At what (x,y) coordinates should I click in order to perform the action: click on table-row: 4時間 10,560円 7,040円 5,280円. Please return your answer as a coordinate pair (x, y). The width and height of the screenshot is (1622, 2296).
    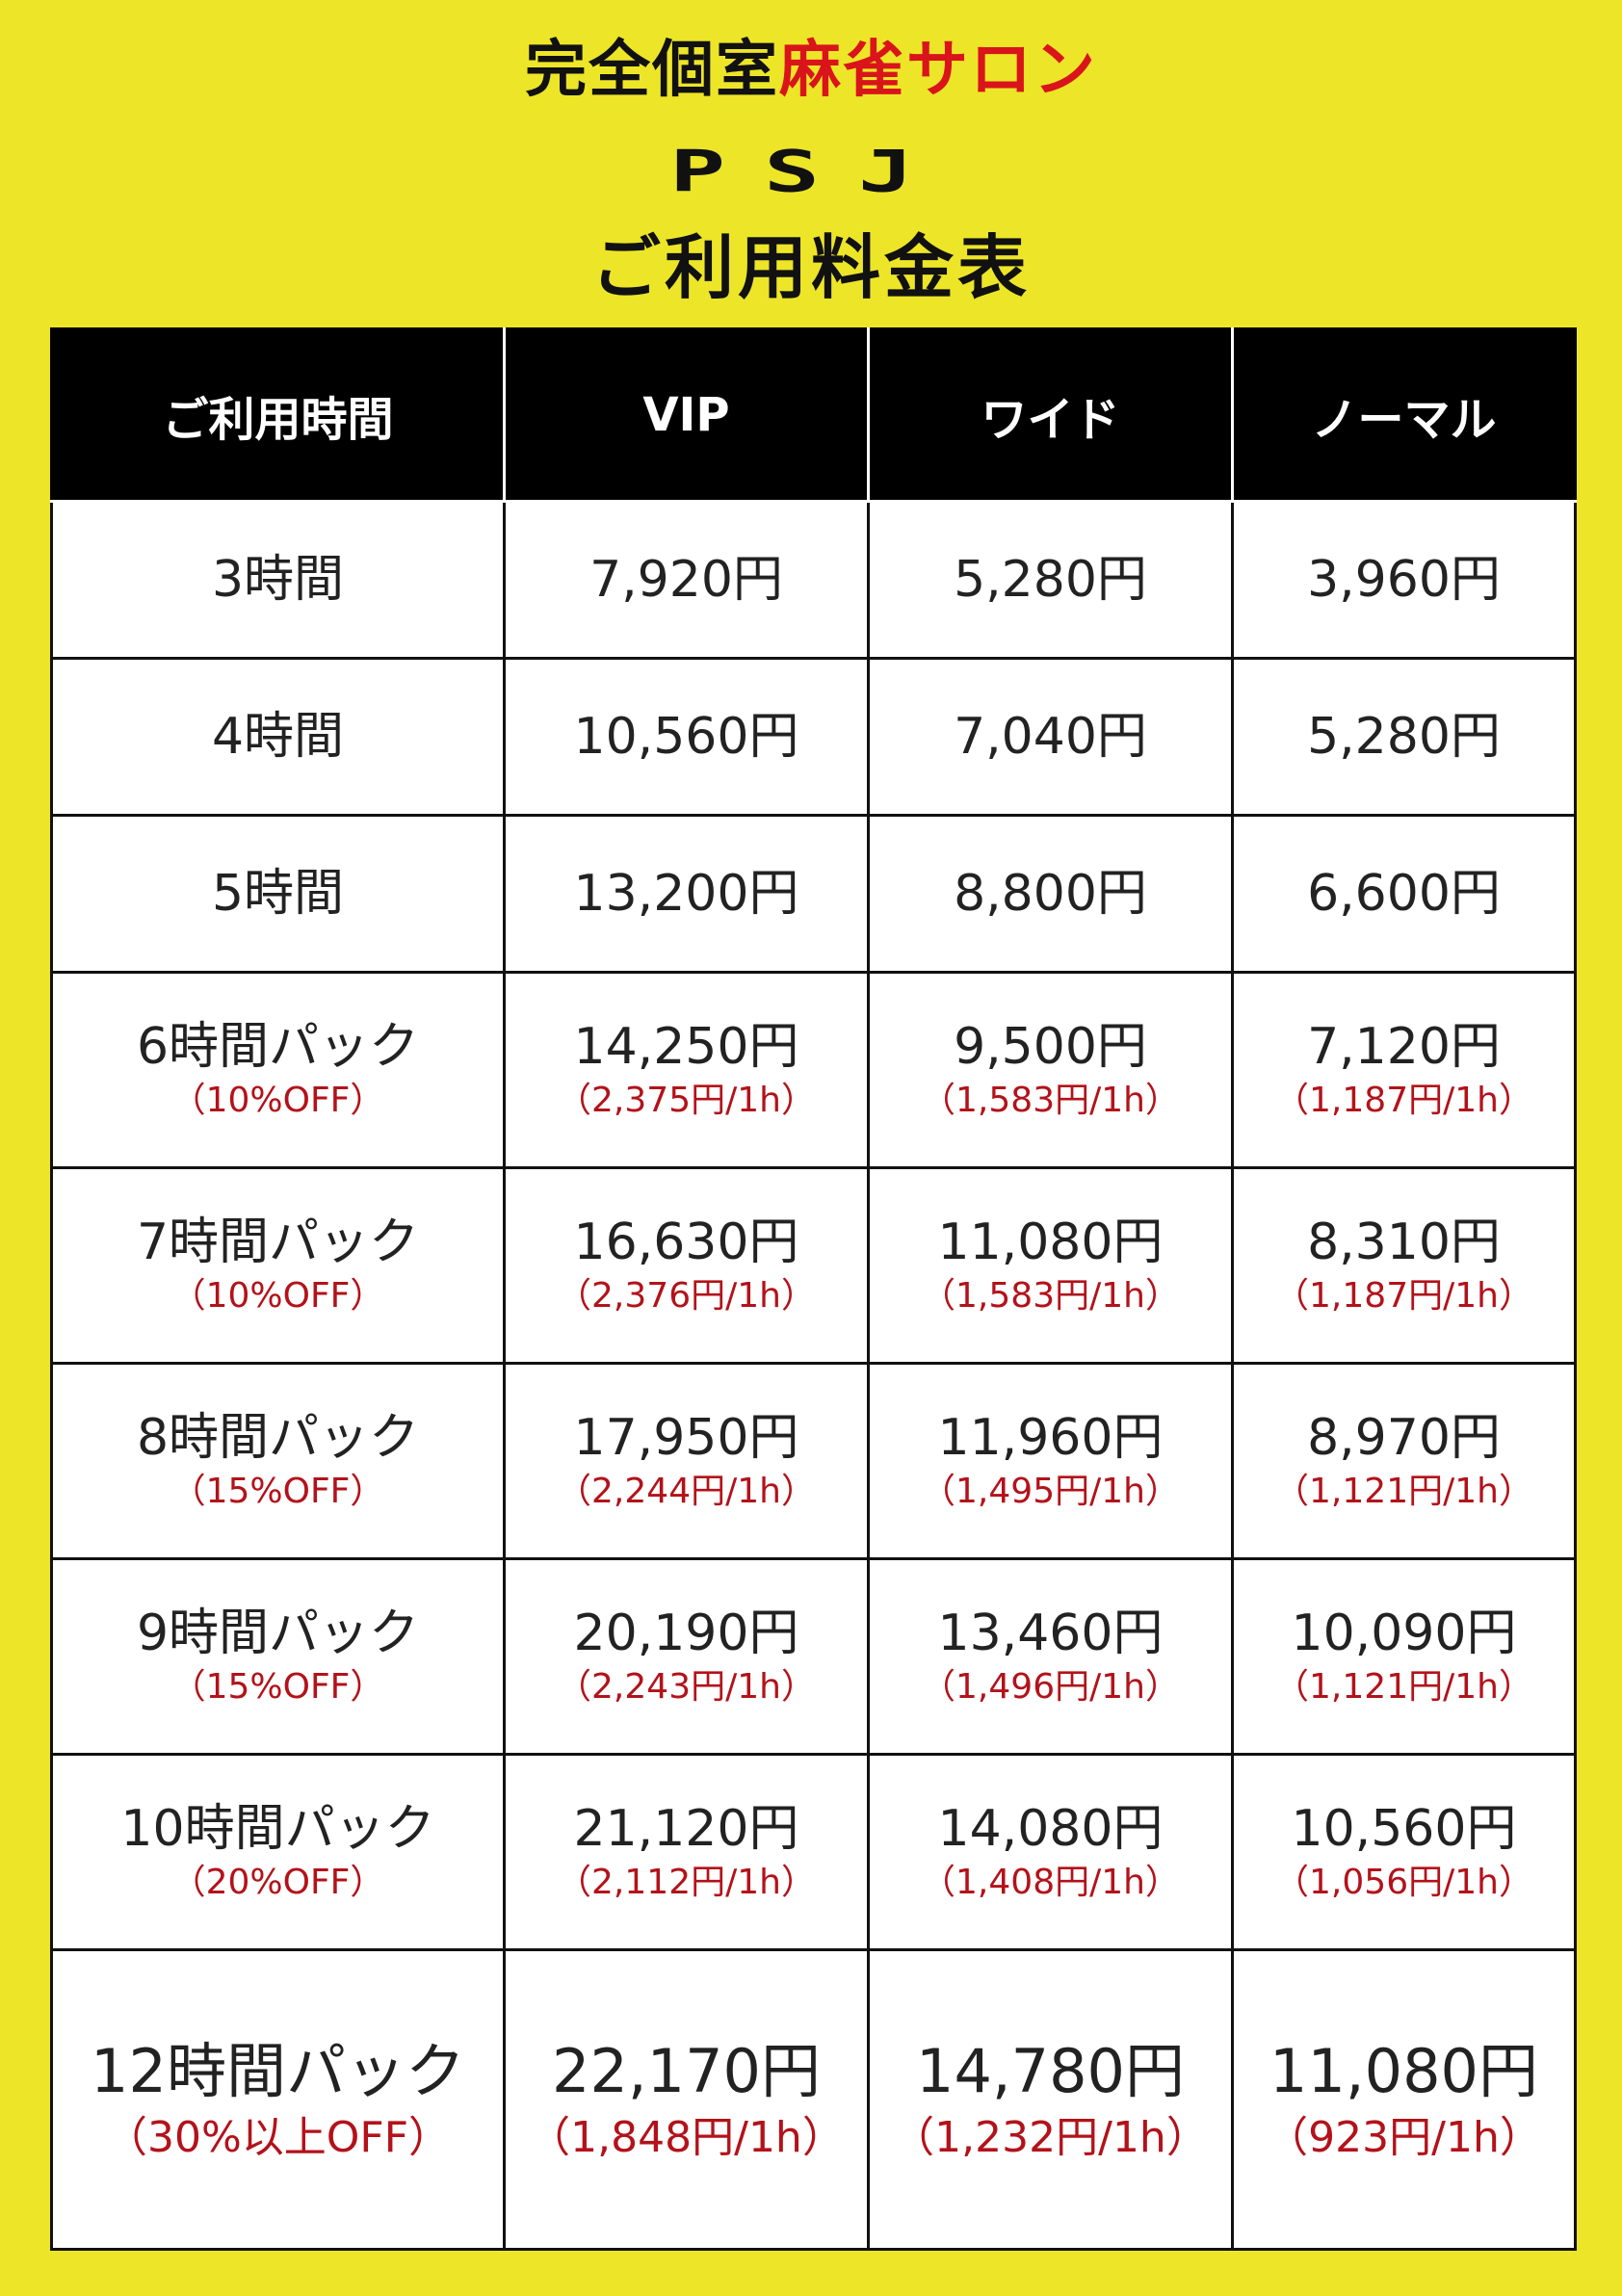
    Looking at the image, I should click on (813, 737).